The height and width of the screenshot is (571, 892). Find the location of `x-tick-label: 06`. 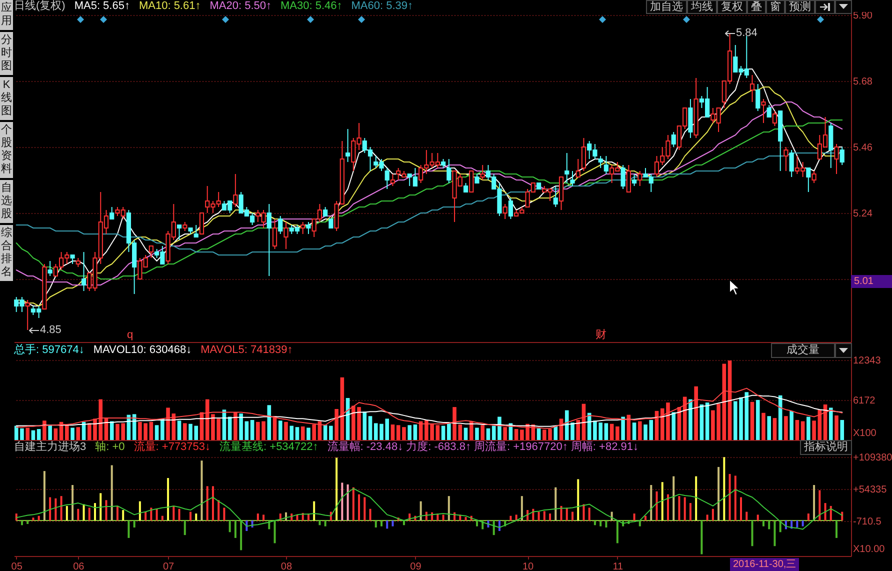

x-tick-label: 06 is located at coordinates (79, 566).